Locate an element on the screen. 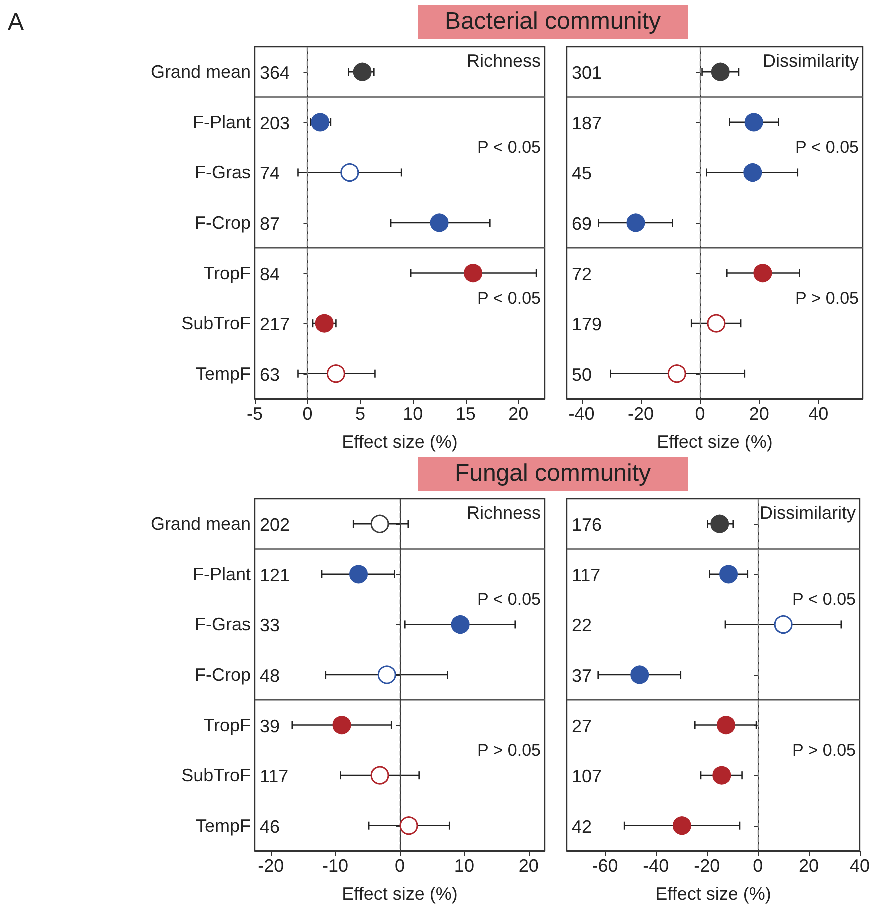  annotation: 107 is located at coordinates (587, 776).